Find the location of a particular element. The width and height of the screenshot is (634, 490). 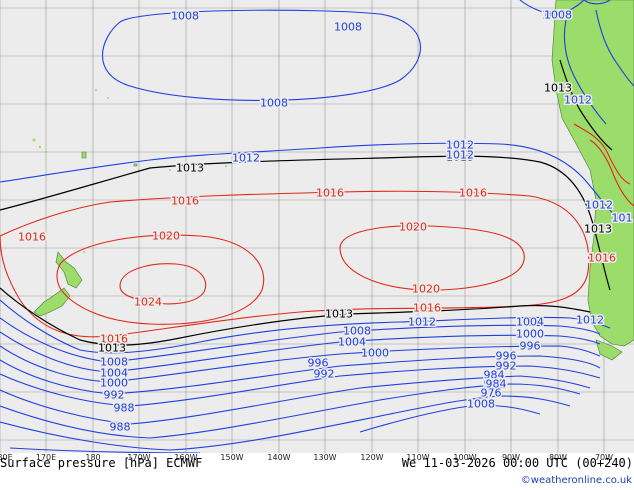

isobar-label: 101 is located at coordinates (622, 218).